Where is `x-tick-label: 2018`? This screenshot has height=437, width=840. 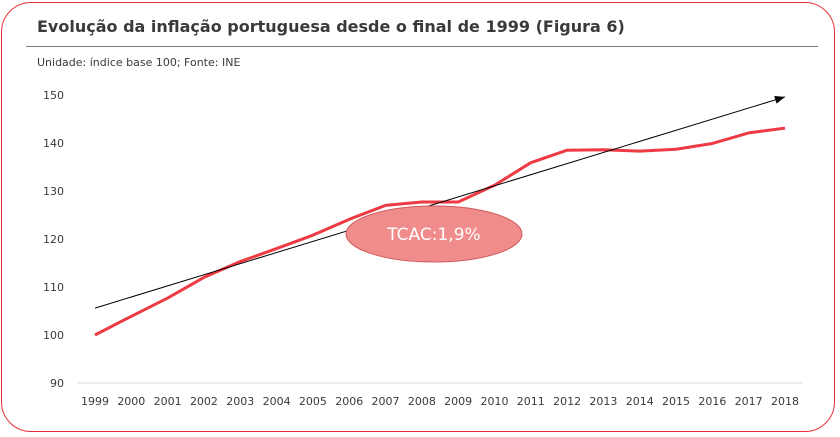 x-tick-label: 2018 is located at coordinates (785, 401).